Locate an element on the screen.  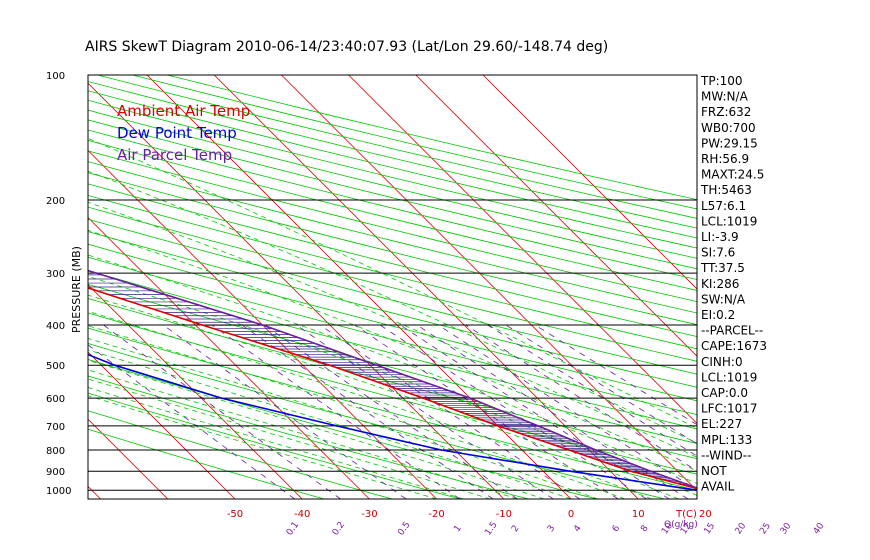
mixing-ratio-label: 30 is located at coordinates (786, 528).